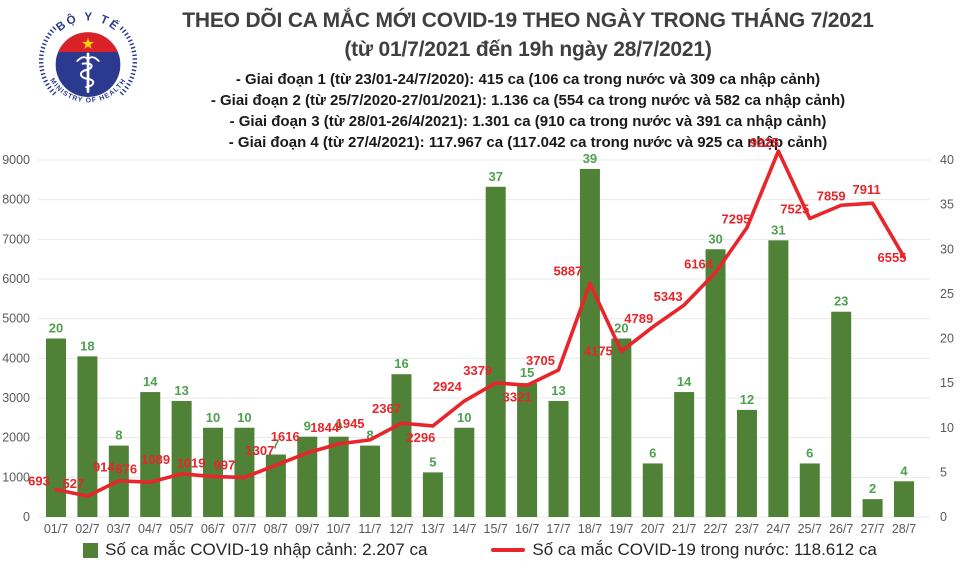 The image size is (960, 573). What do you see at coordinates (88, 72) in the screenshot?
I see `logo-asclepius-staff` at bounding box center [88, 72].